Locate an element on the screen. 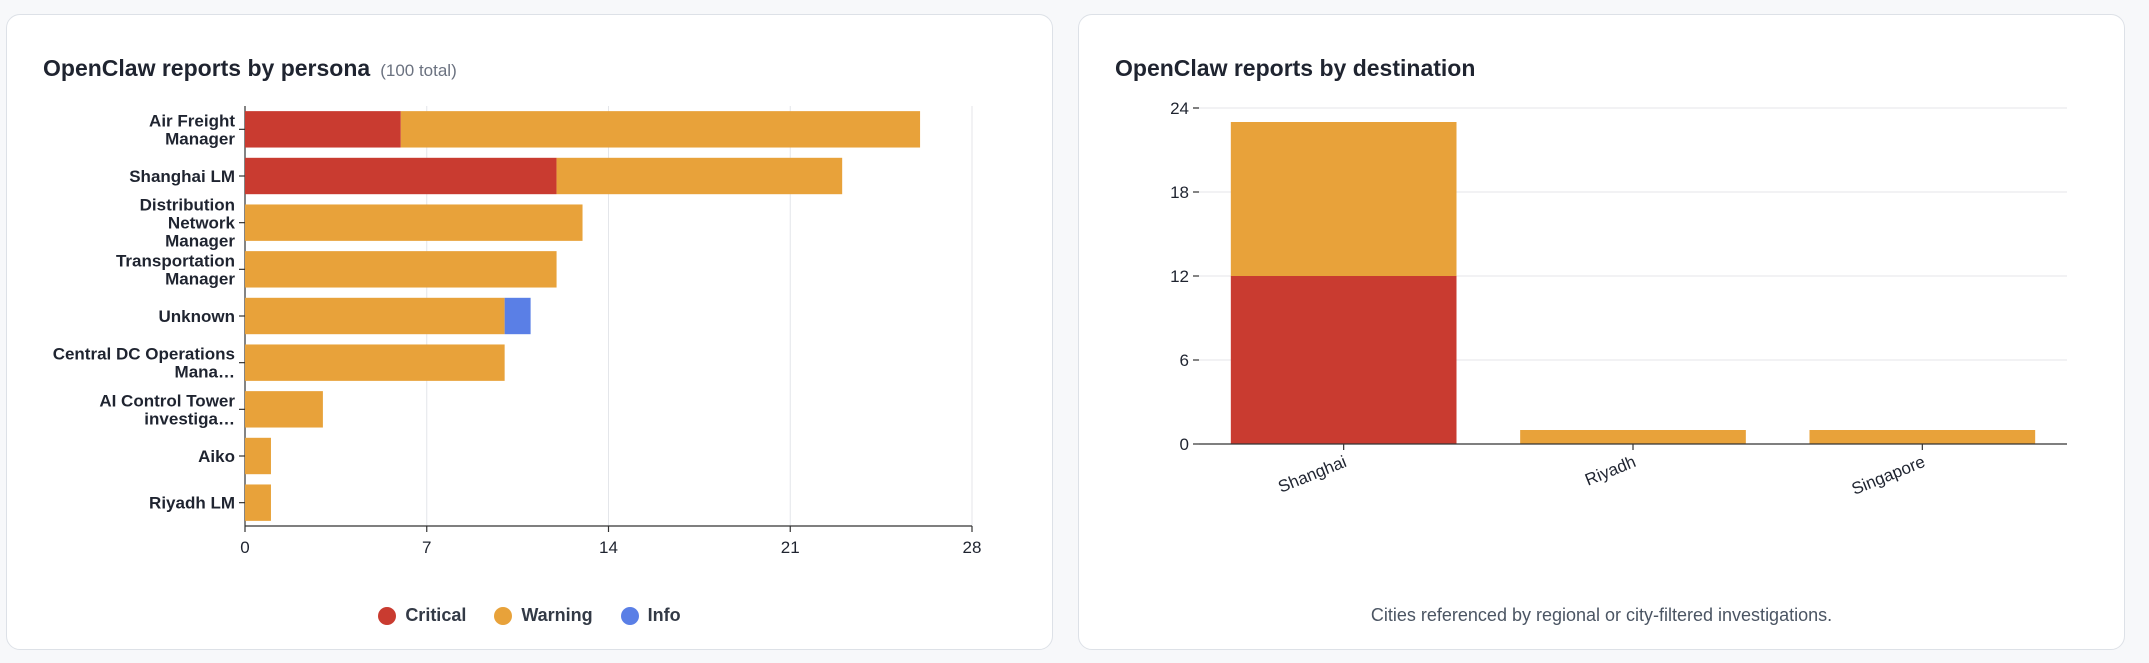 This screenshot has width=2149, height=663. bar-riyadh-warning is located at coordinates (1633, 437).